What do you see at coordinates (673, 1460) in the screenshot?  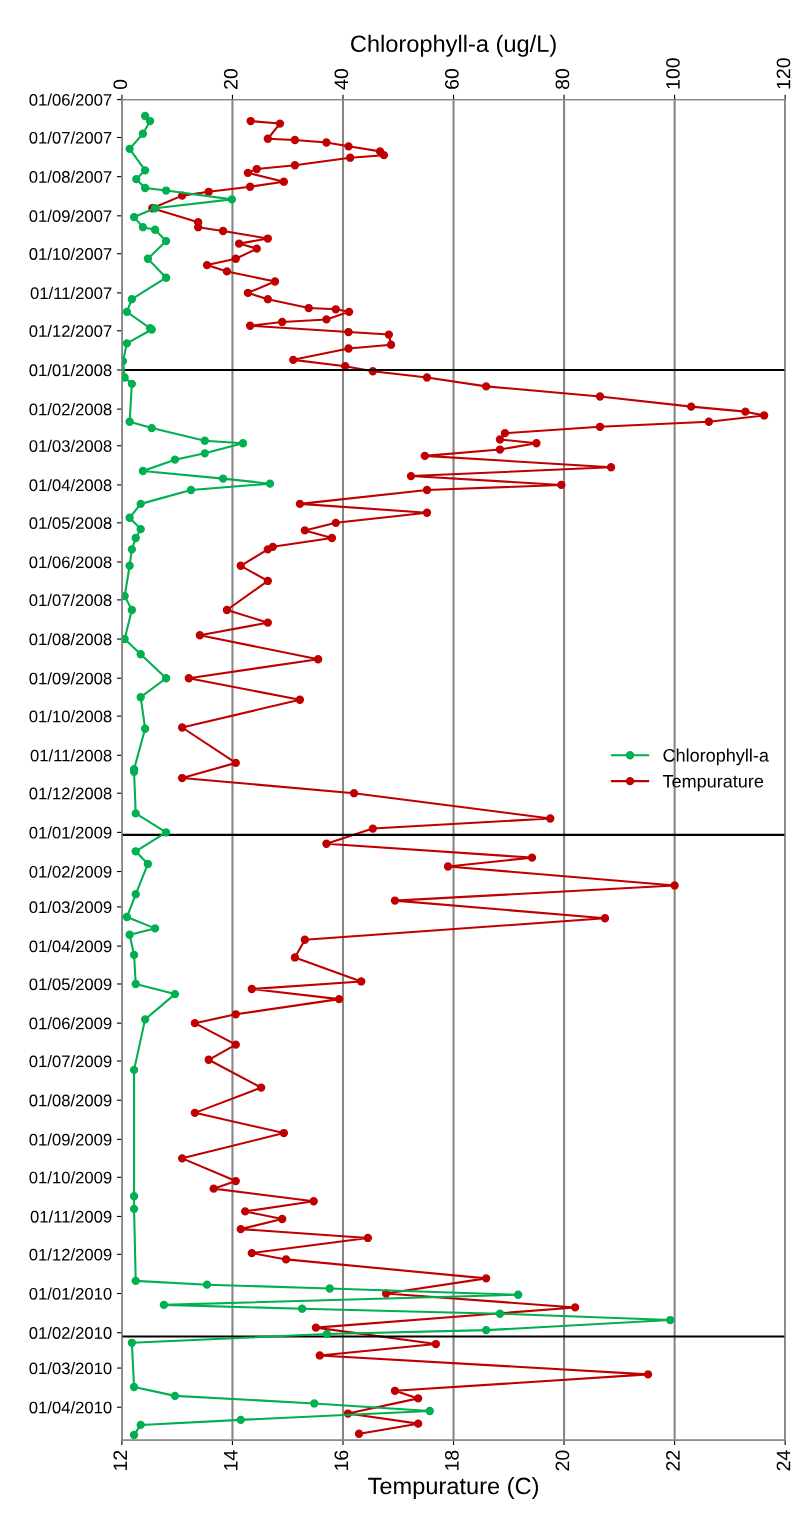 I see `x-tick-label: 22` at bounding box center [673, 1460].